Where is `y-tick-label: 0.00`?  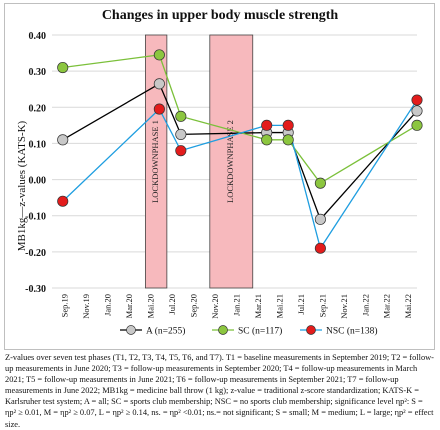 y-tick-label: 0.00 is located at coordinates (38, 181).